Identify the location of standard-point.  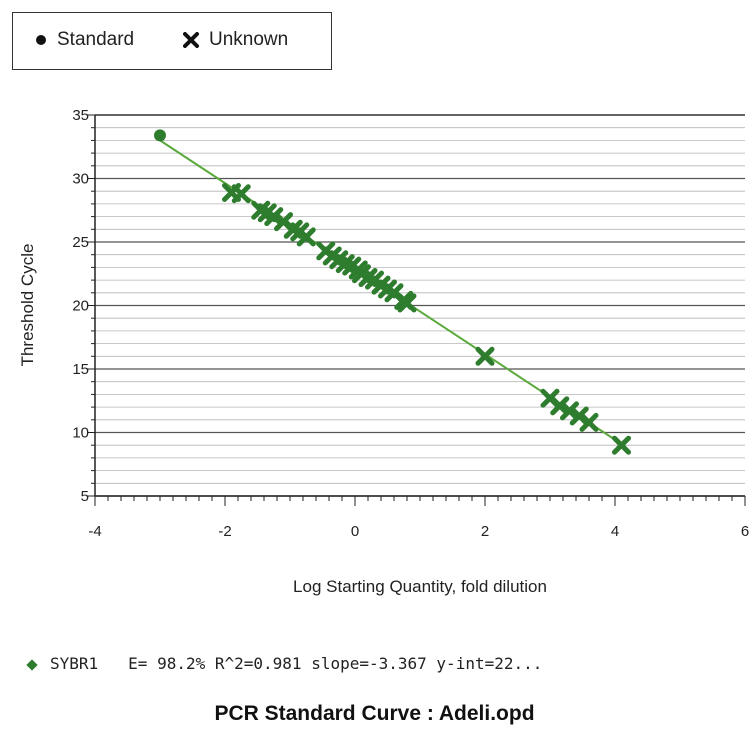
(160, 135).